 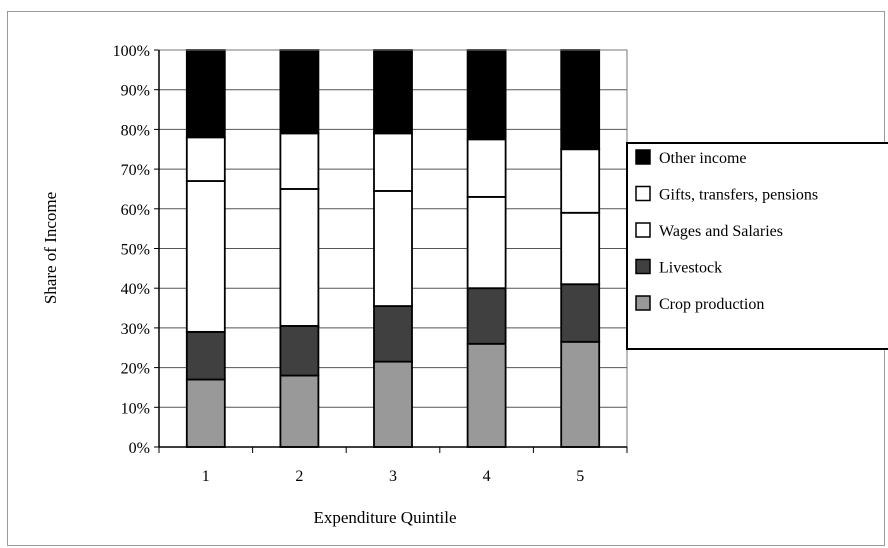 What do you see at coordinates (703, 158) in the screenshot?
I see `legend-label: Other income` at bounding box center [703, 158].